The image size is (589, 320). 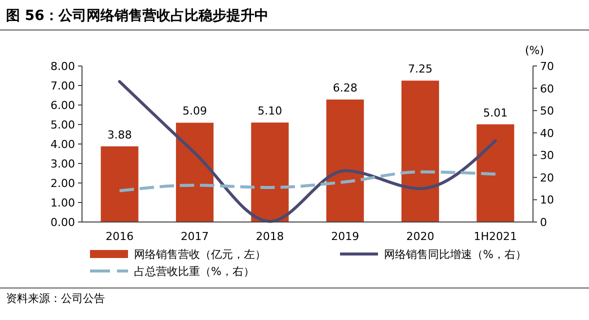 What do you see at coordinates (200, 254) in the screenshot?
I see `legend-label: 网络销售营收（亿元，左）` at bounding box center [200, 254].